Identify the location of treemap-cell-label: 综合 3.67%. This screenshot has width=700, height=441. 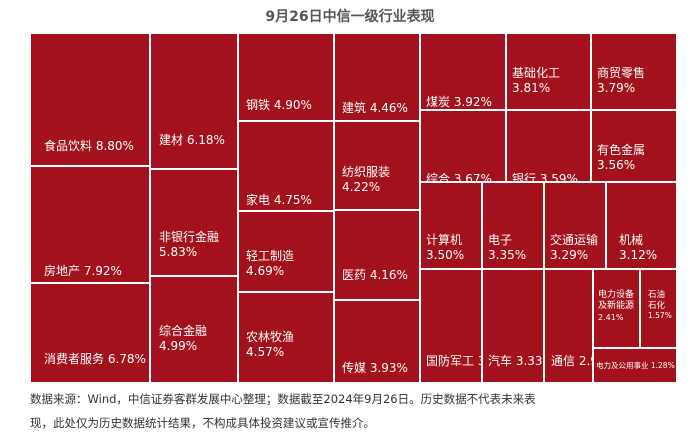
(459, 177).